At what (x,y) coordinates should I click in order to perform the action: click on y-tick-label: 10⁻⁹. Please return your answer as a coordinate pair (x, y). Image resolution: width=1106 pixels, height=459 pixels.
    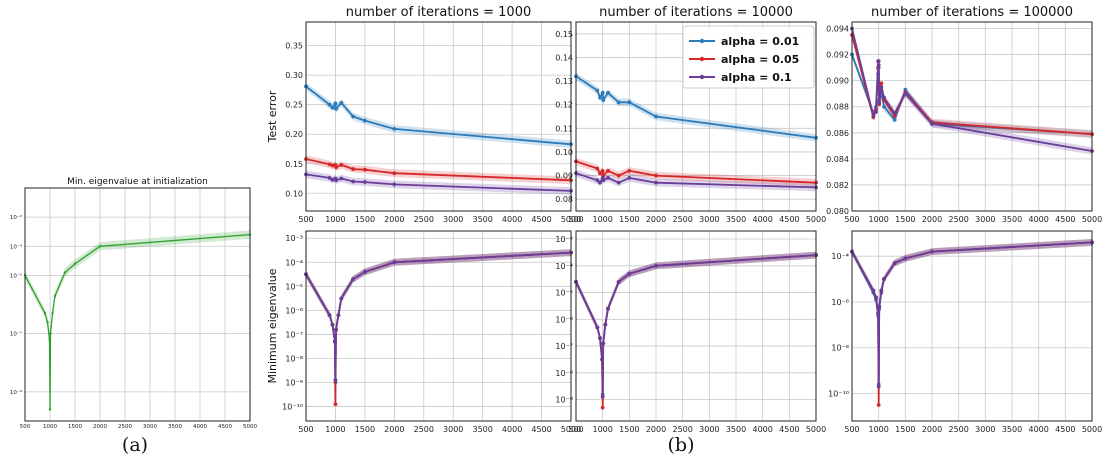
    Looking at the image, I should click on (294, 383).